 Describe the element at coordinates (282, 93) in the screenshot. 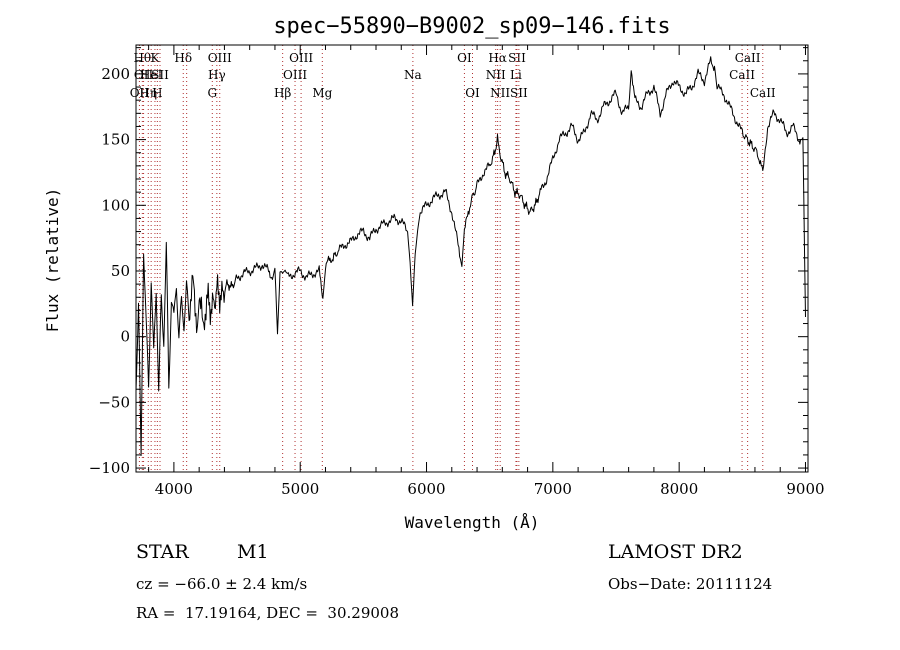

I see `line-marker-label: Hβ` at that location.